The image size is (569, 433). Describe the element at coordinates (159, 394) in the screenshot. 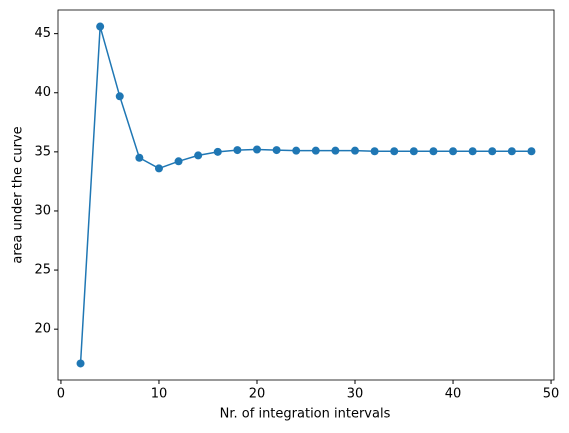

I see `x-tick-label: 10` at that location.